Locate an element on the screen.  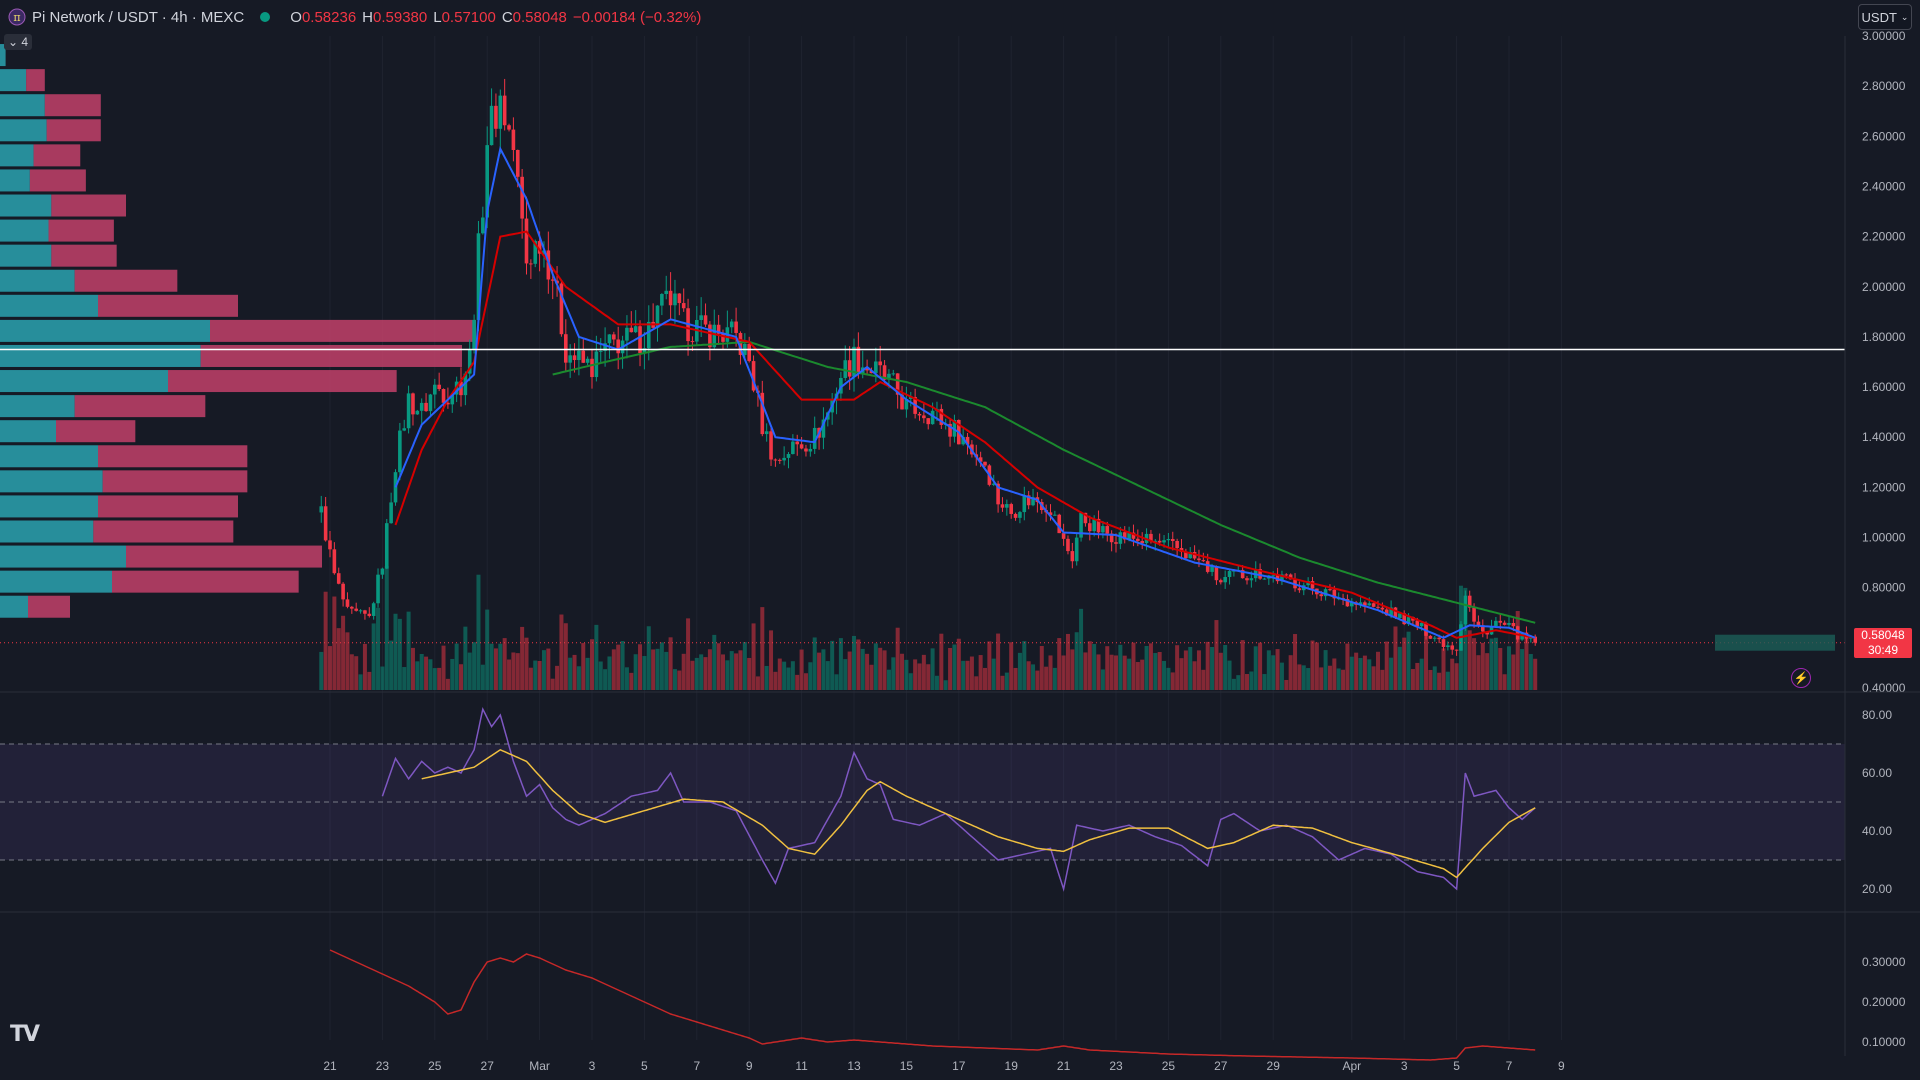
time-tick-label: 21 is located at coordinates (1064, 1066).